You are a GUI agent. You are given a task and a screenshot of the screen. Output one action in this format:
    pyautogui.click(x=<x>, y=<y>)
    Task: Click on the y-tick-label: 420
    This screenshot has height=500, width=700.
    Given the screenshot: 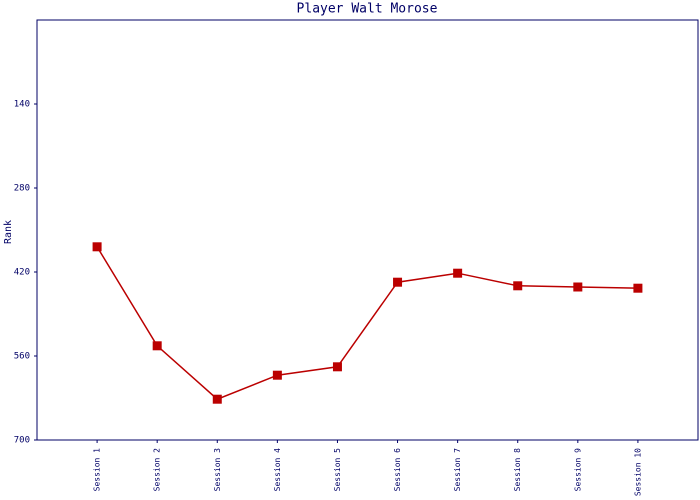 What is the action you would take?
    pyautogui.click(x=22, y=273)
    